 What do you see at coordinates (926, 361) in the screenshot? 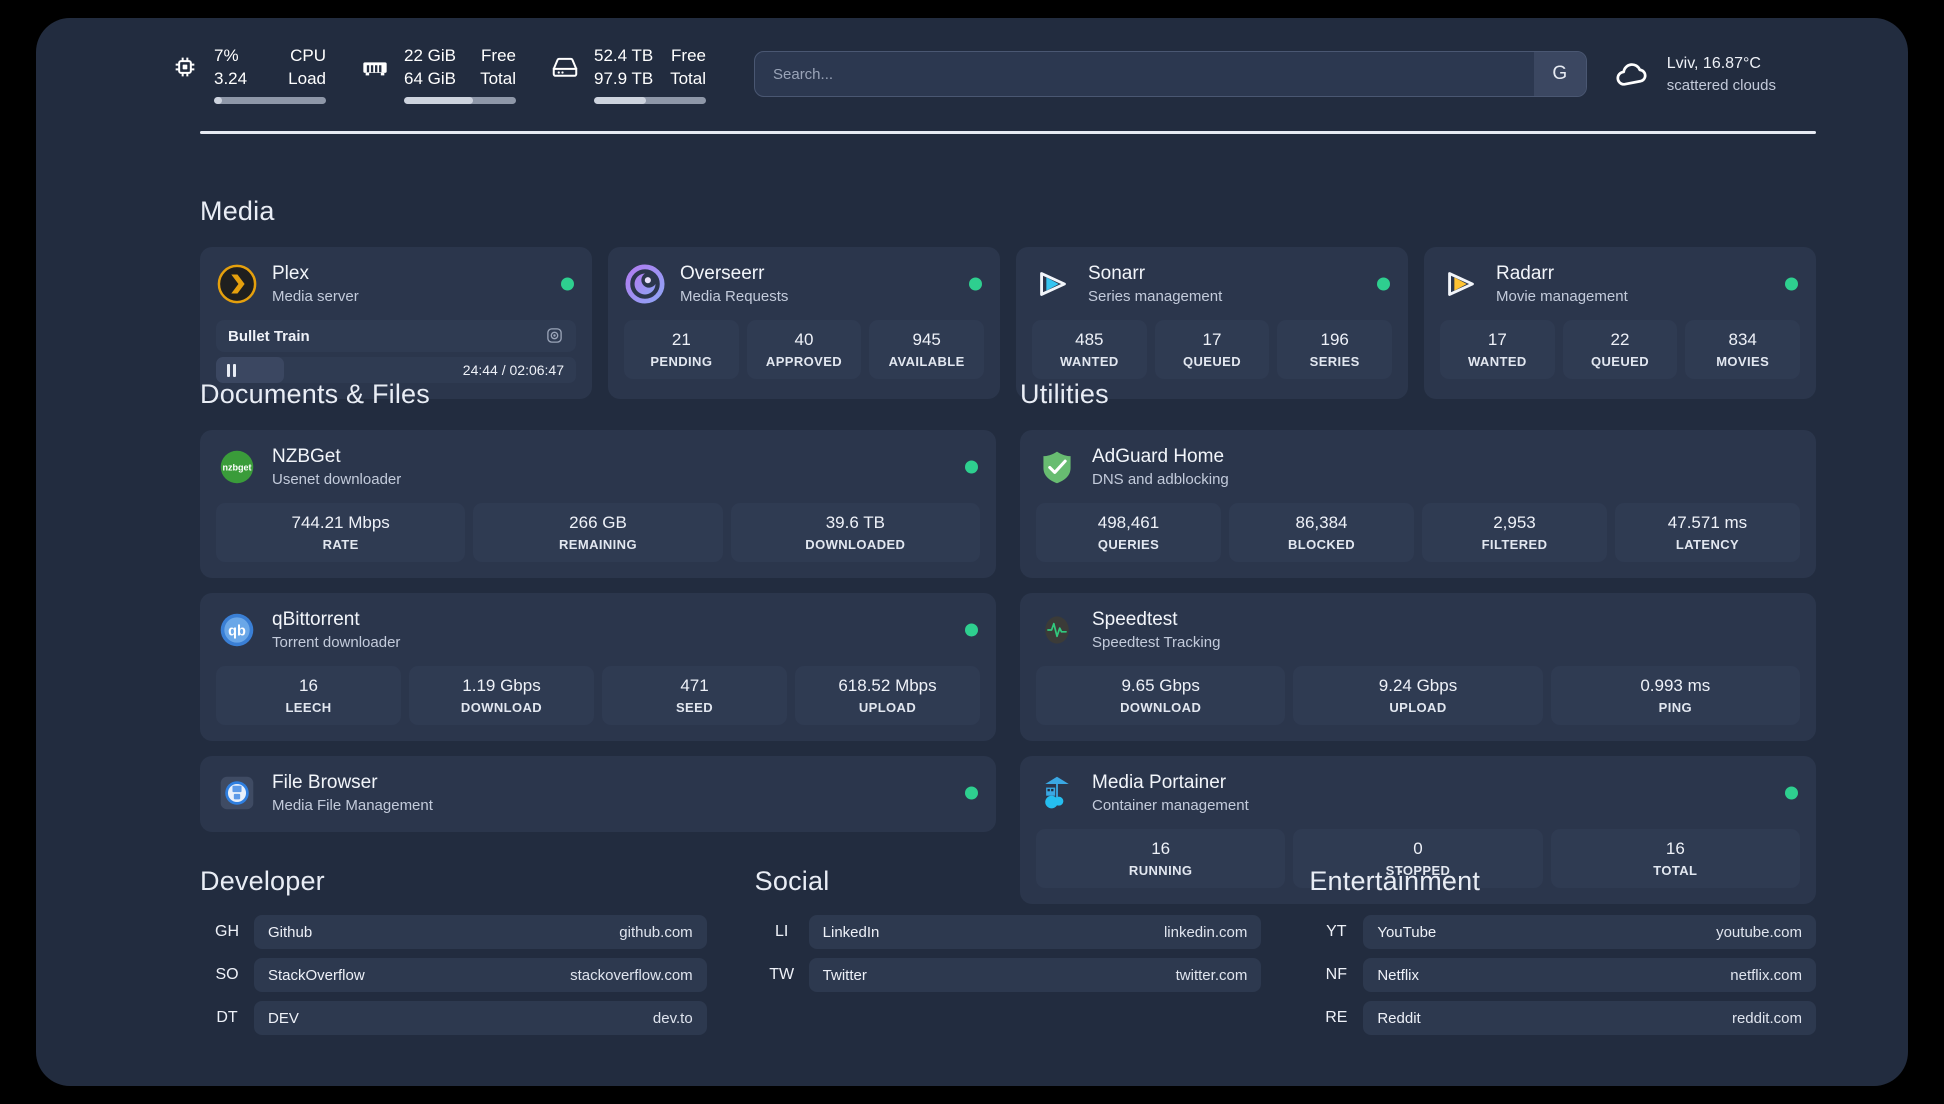
I see `stat-label: AVAILABLE` at bounding box center [926, 361].